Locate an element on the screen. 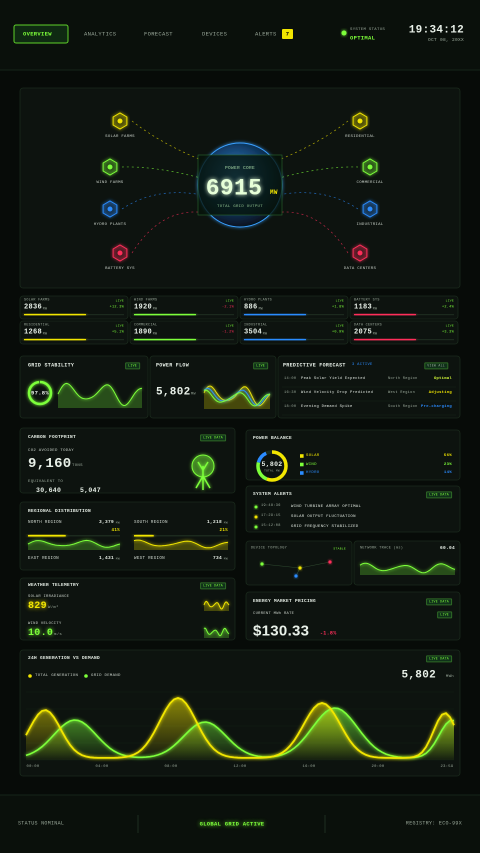  stat-unit: MW is located at coordinates (375, 308).